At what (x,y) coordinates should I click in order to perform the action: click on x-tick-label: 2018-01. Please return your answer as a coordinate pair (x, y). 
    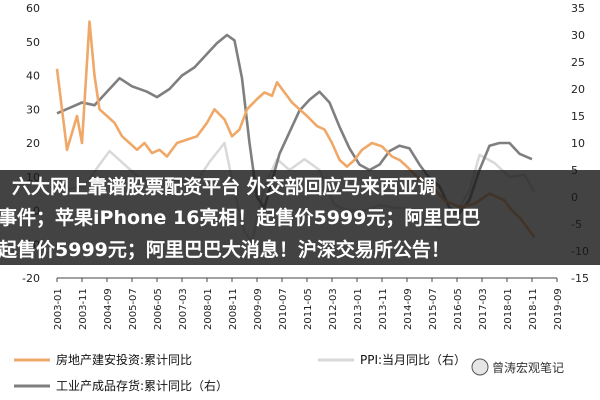
    Looking at the image, I should click on (508, 309).